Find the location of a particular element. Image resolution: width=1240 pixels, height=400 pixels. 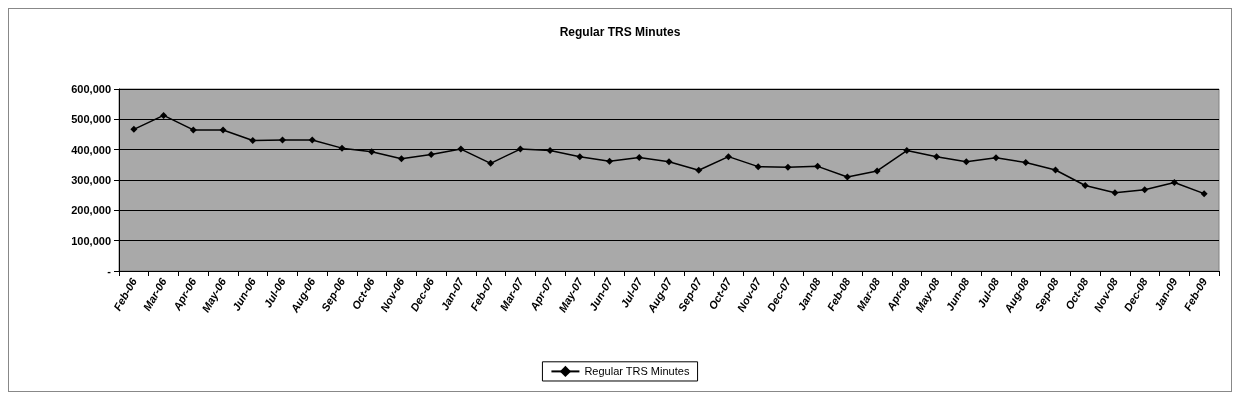

y-tick-label: 500,000 is located at coordinates (91, 119).